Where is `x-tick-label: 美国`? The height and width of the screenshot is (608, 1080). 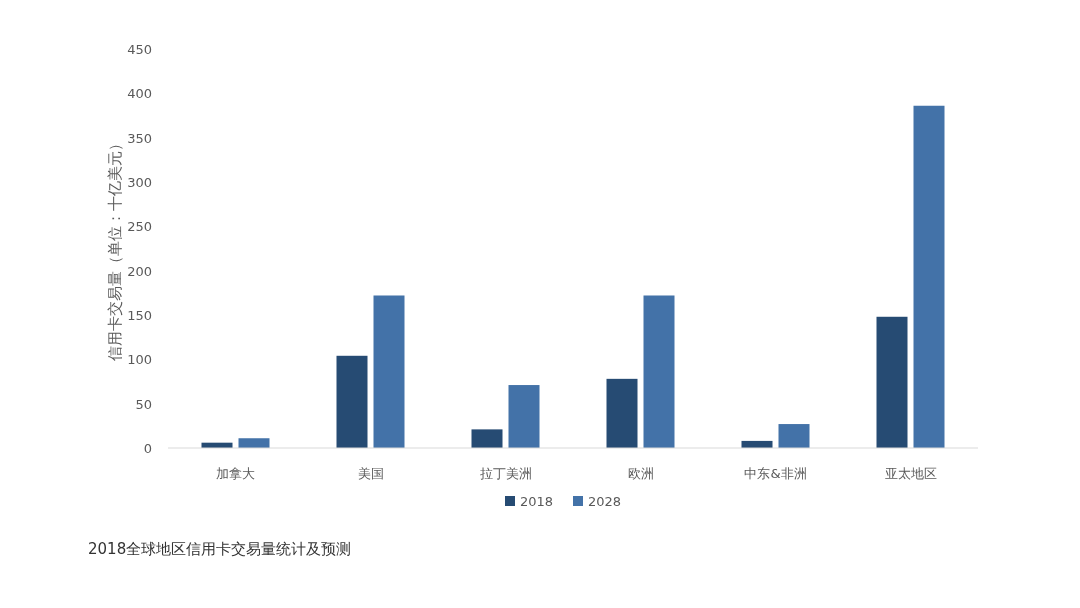
x-tick-label: 美国 is located at coordinates (370, 473).